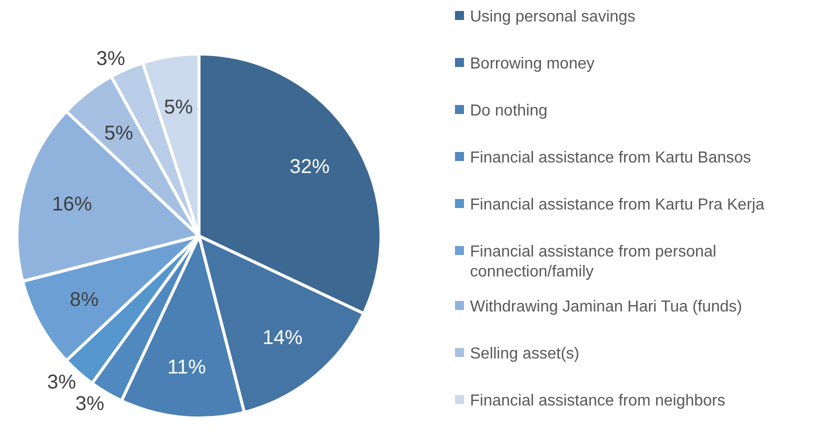  Describe the element at coordinates (598, 401) in the screenshot. I see `legend-label: Financial assistance from neighbors` at that location.